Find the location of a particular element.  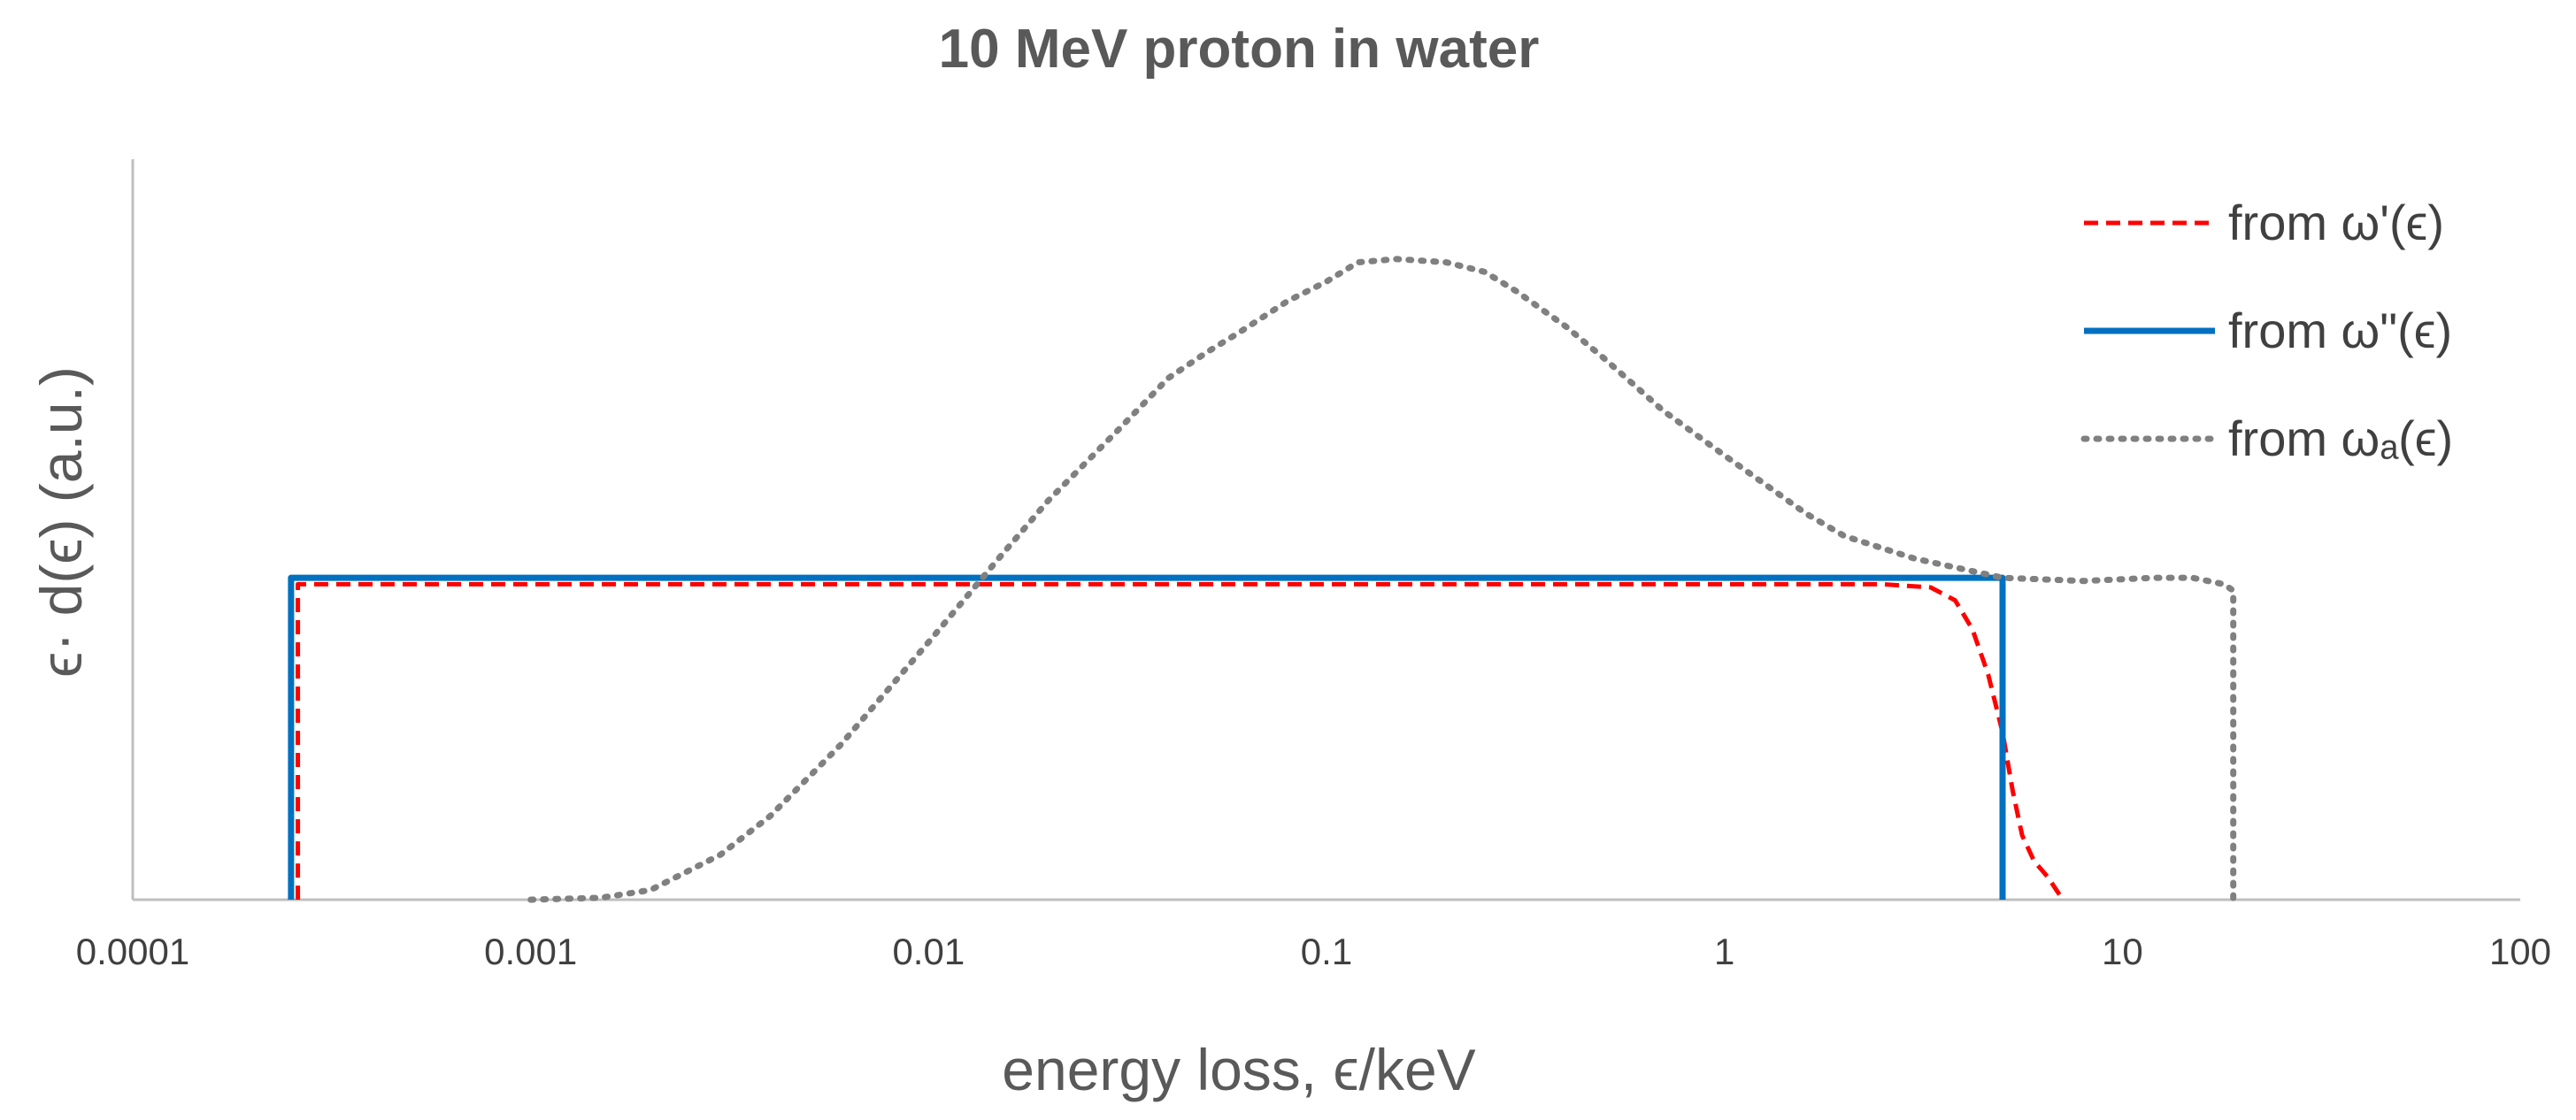

legend: from ω'(ϵ) from ω"(ϵ) from ωₐ(ϵ) is located at coordinates (2266, 330).